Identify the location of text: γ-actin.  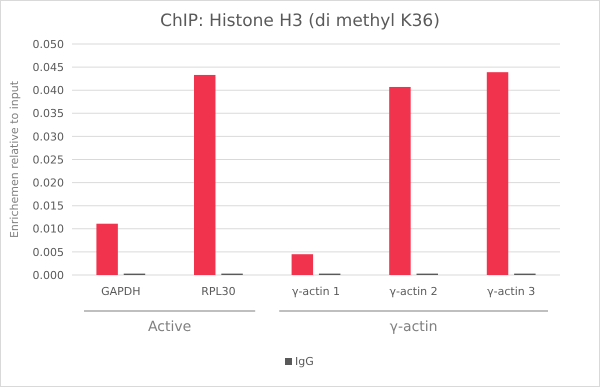
(414, 327).